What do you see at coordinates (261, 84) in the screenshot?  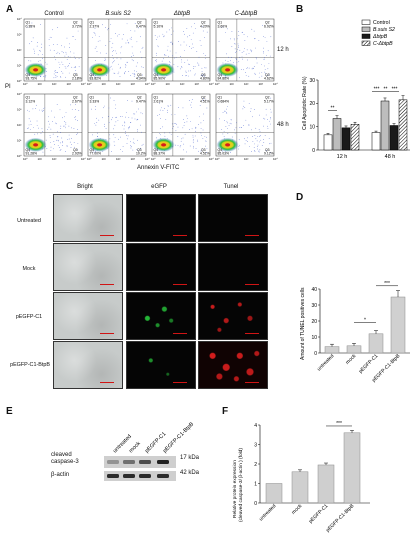 I see `x-tick-label: 10³` at bounding box center [261, 84].